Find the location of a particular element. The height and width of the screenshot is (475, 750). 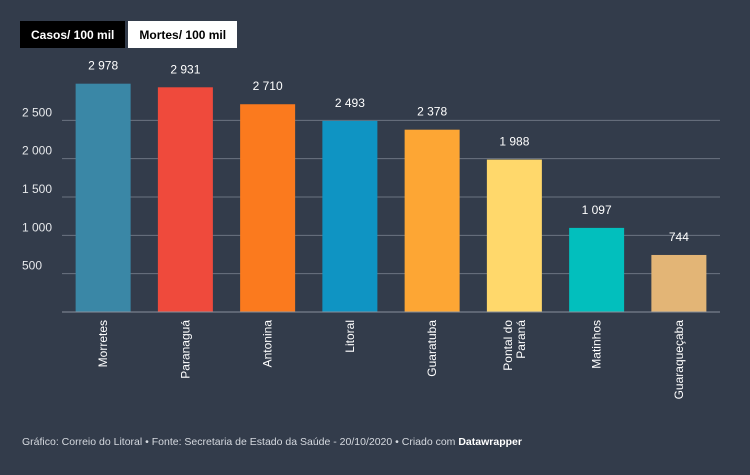

x-tick-label: Pontal do is located at coordinates (508, 345).